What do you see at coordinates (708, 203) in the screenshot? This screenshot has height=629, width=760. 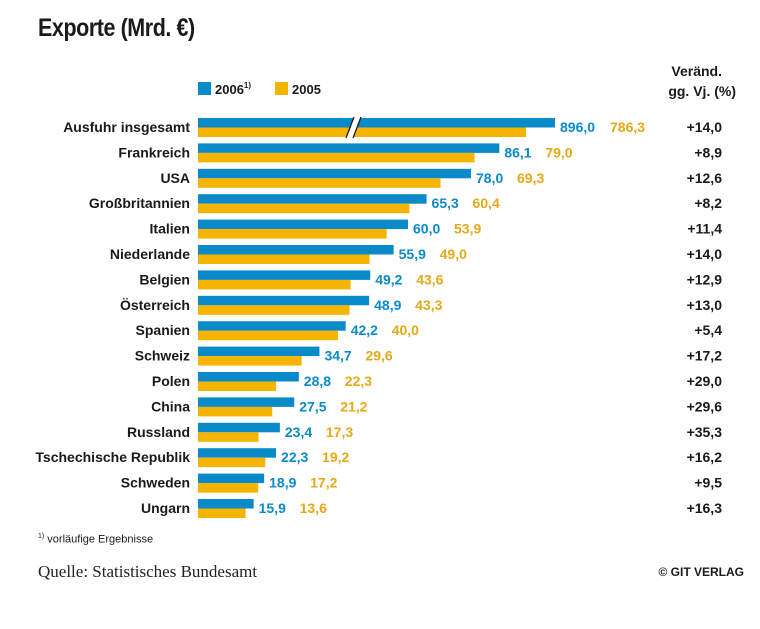 I see `change-value: +8,2` at bounding box center [708, 203].